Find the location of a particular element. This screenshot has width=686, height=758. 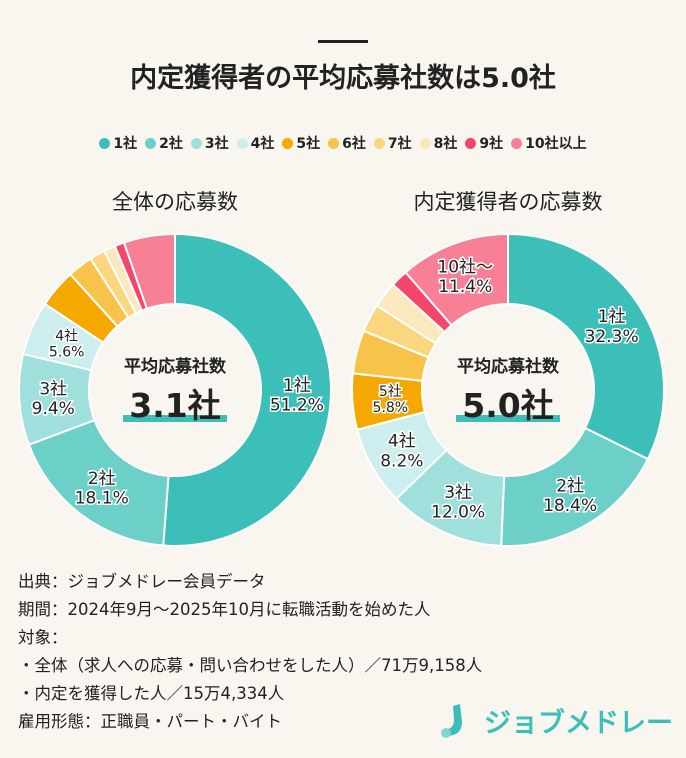

slice-label: 4社 8.2% is located at coordinates (401, 452).